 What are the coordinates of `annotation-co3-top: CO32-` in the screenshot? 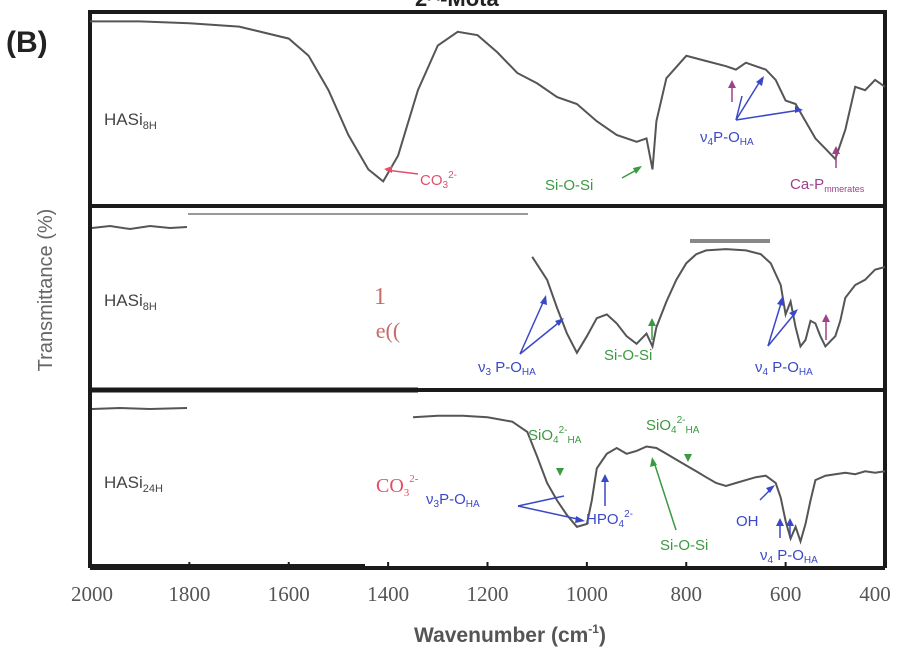 It's located at (420, 178).